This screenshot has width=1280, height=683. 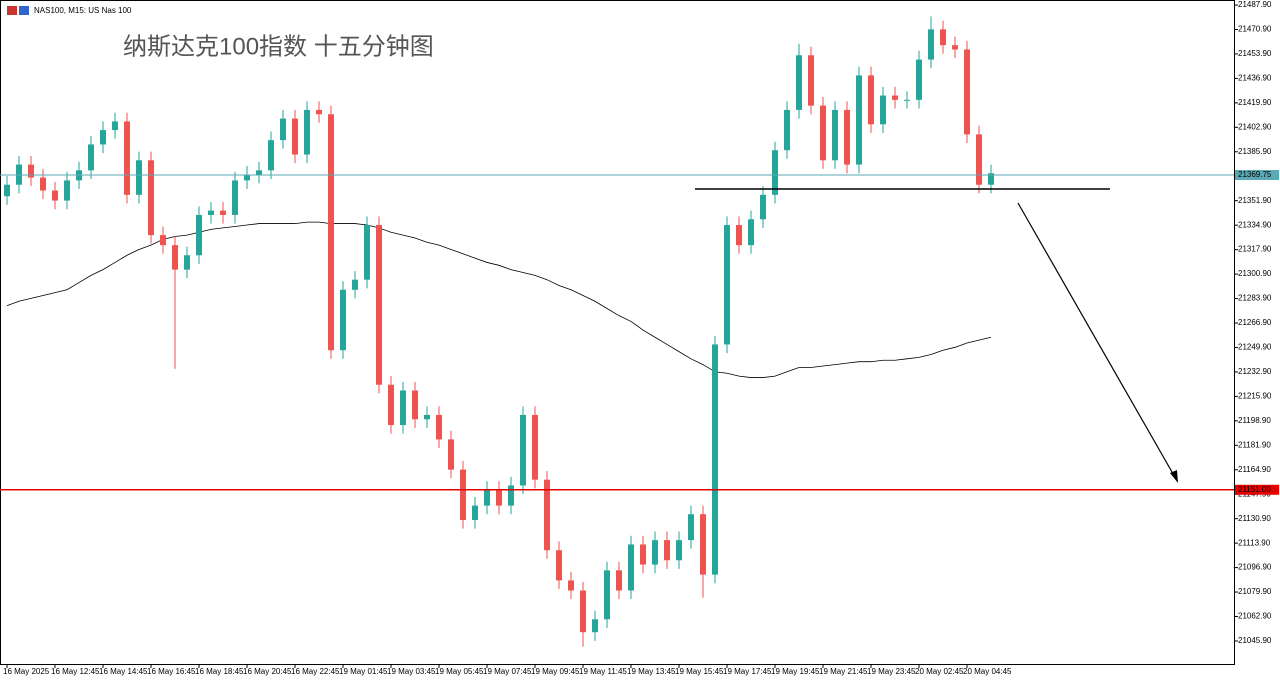 What do you see at coordinates (1254, 469) in the screenshot?
I see `y-tick-label: 21164.90` at bounding box center [1254, 469].